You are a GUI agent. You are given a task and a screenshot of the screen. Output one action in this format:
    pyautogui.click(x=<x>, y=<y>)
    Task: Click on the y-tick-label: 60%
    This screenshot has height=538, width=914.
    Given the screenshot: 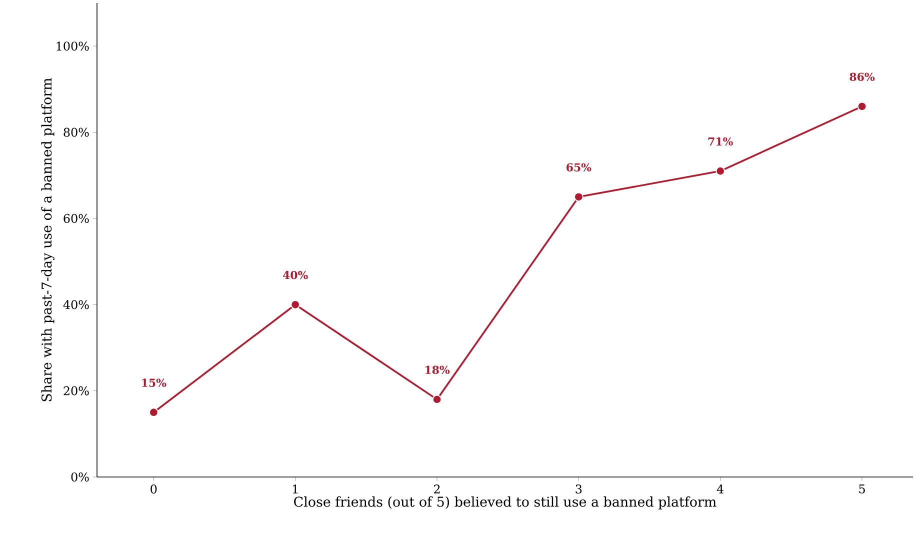 What is the action you would take?
    pyautogui.click(x=76, y=218)
    